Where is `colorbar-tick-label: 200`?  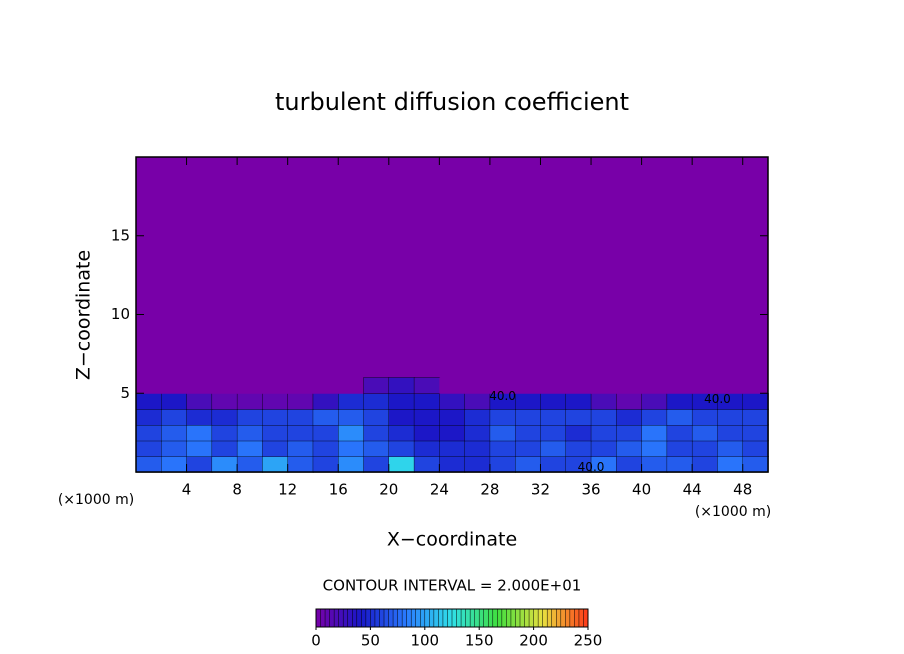 colorbar-tick-label: 200 is located at coordinates (533, 641).